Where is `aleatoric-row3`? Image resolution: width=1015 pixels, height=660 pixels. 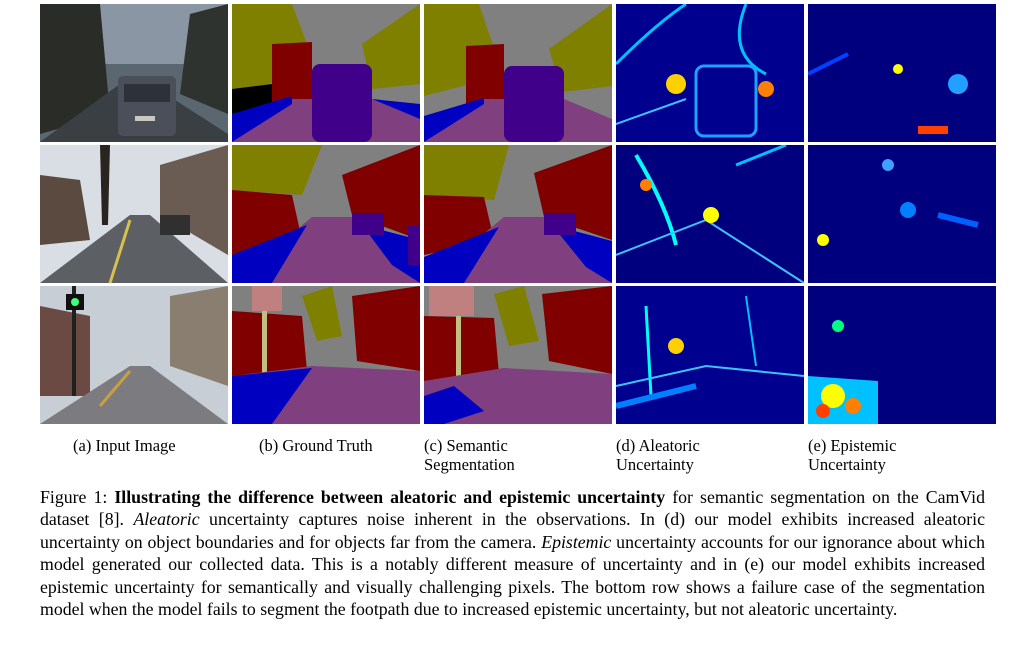
aleatoric-row3 is located at coordinates (710, 355).